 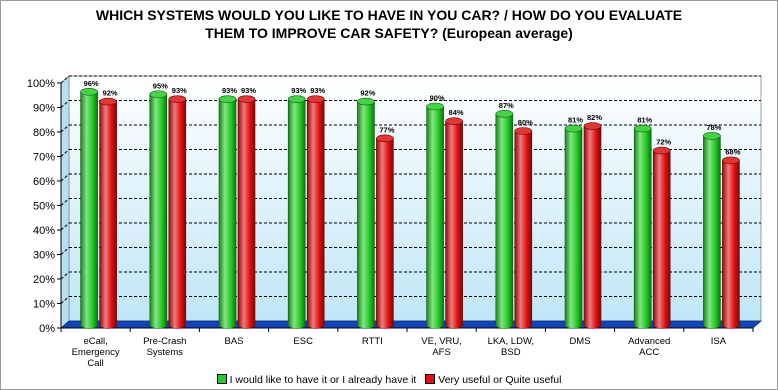 I want to click on category-label-line: Call, so click(x=95, y=363).